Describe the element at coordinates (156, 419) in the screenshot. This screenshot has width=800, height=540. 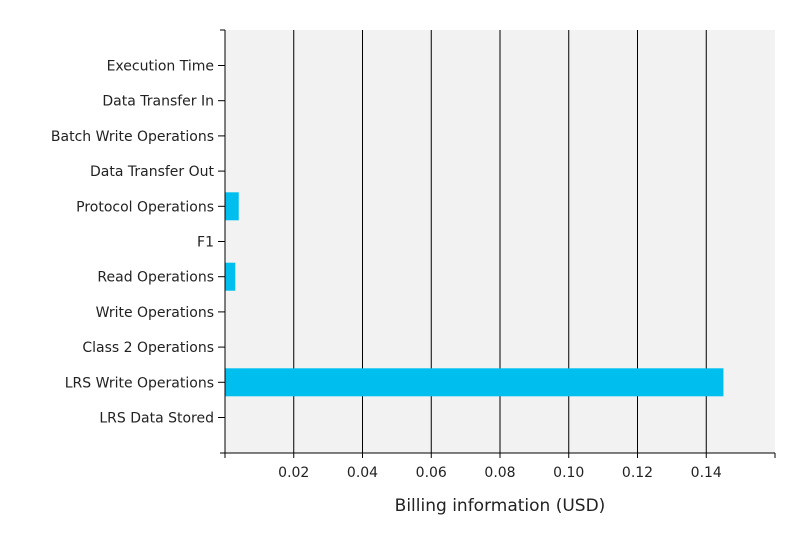
I see `y-tick-label: LRS Data Stored` at that location.